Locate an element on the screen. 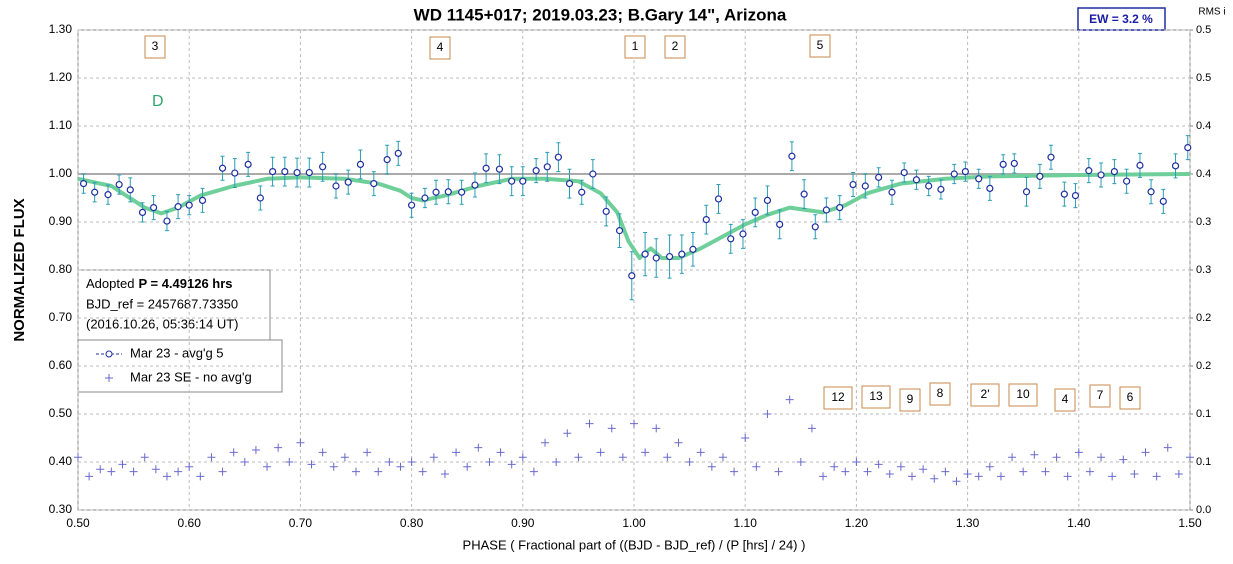  y2-tick-label: 0.0 is located at coordinates (1203, 510).